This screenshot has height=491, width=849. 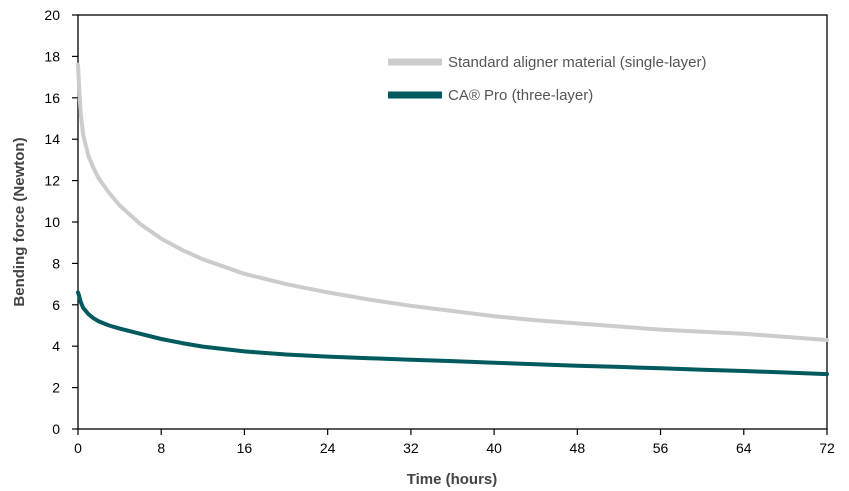 I want to click on x-tick-label: 16, so click(x=245, y=448).